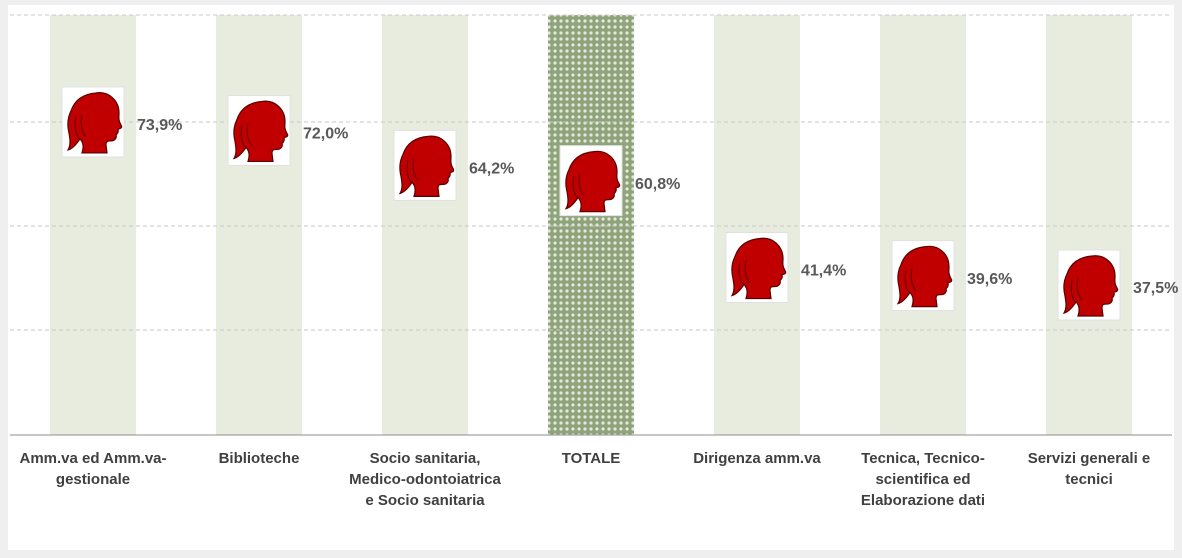  Describe the element at coordinates (259, 458) in the screenshot. I see `x-tick-label: Biblioteche` at that location.